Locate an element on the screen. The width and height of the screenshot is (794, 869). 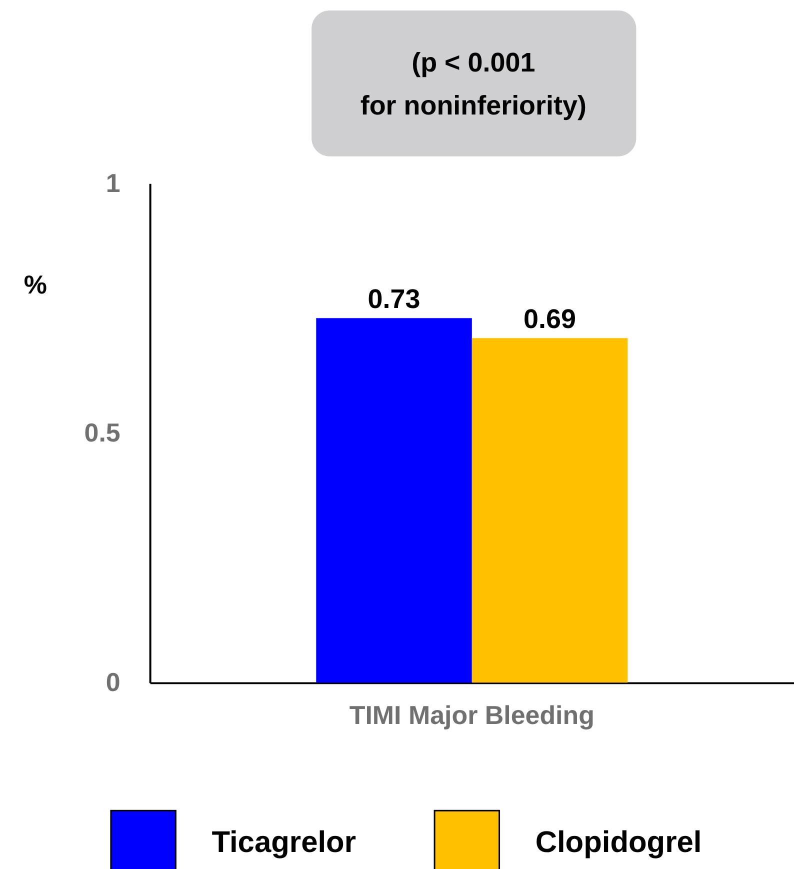
y-axis-title: % is located at coordinates (35, 285).